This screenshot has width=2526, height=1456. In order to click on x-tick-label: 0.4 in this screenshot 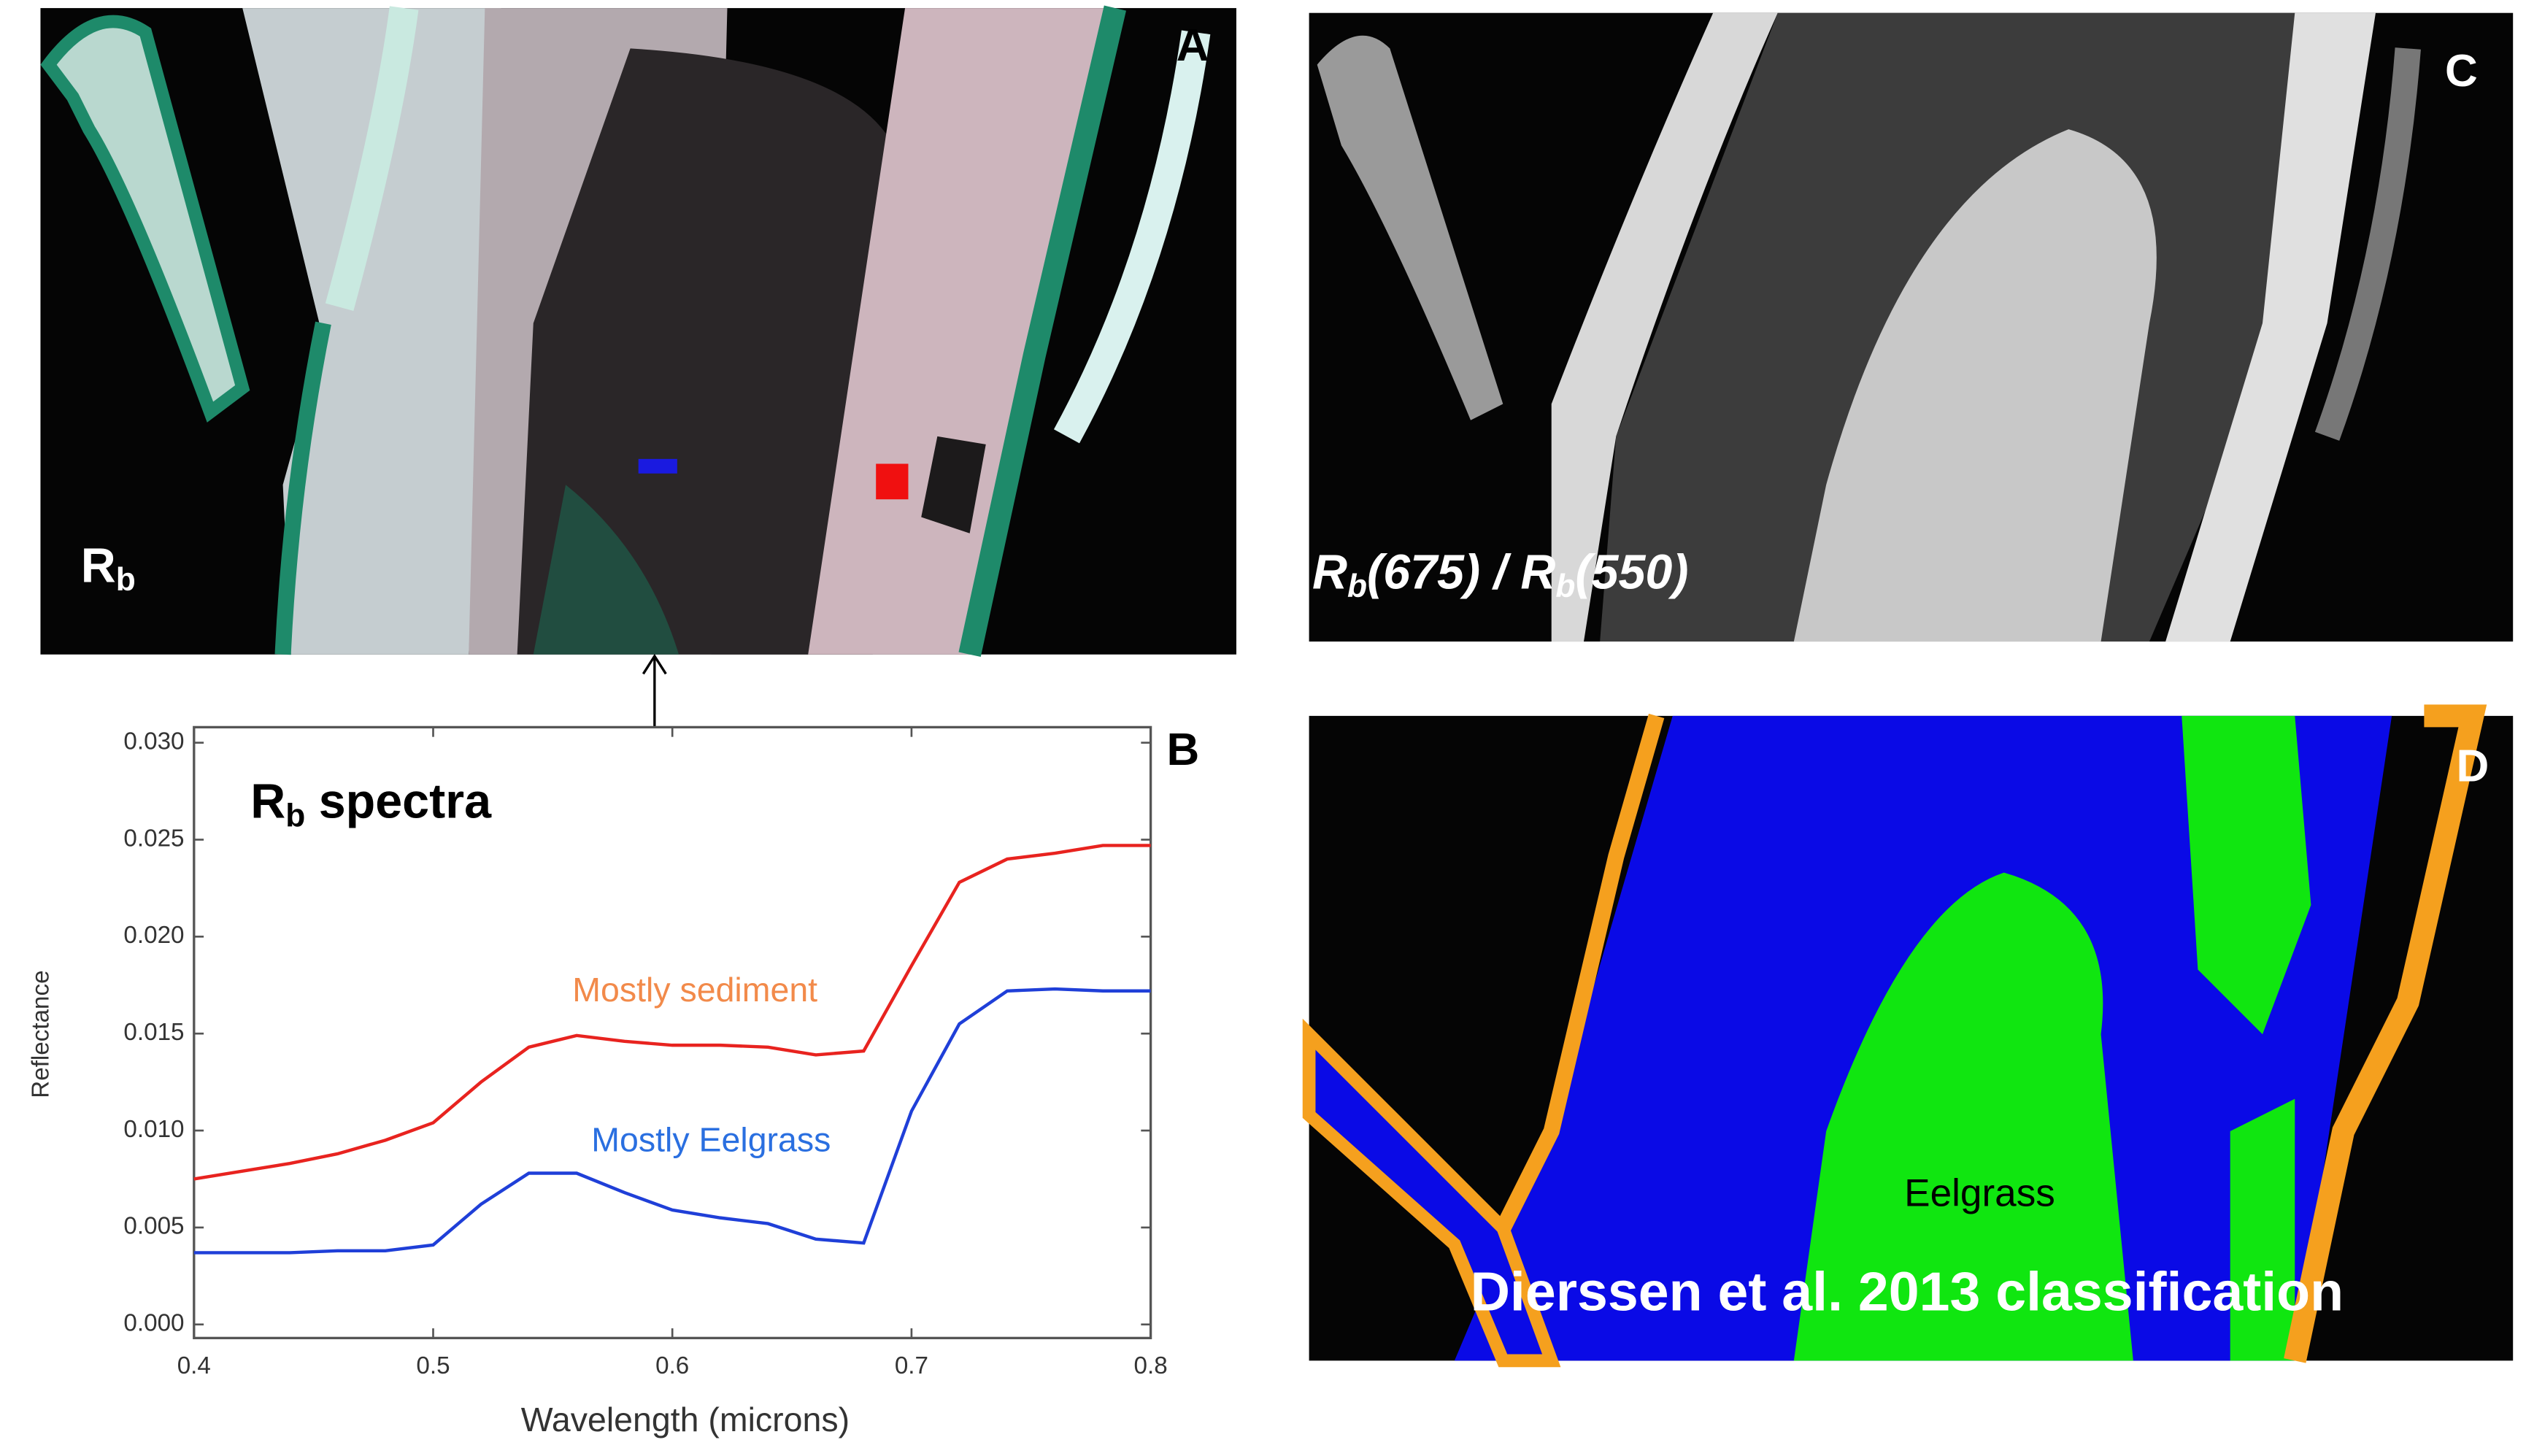, I will do `click(194, 1366)`.